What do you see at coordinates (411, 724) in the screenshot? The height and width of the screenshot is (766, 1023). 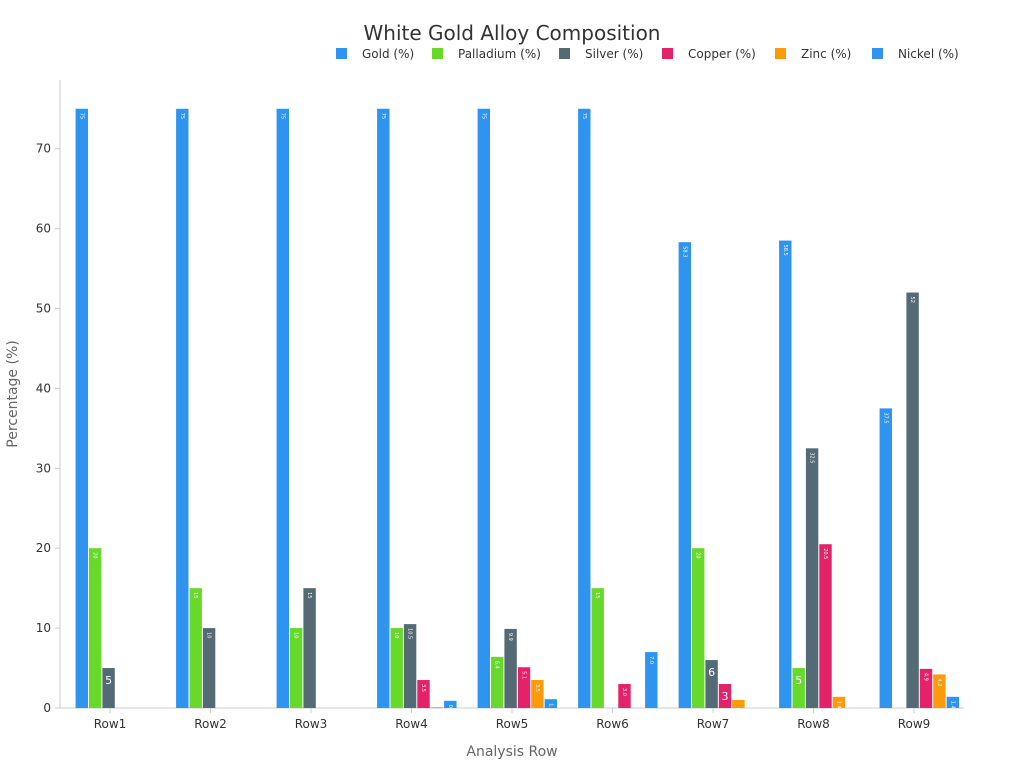 I see `x-tick-label: Row4` at bounding box center [411, 724].